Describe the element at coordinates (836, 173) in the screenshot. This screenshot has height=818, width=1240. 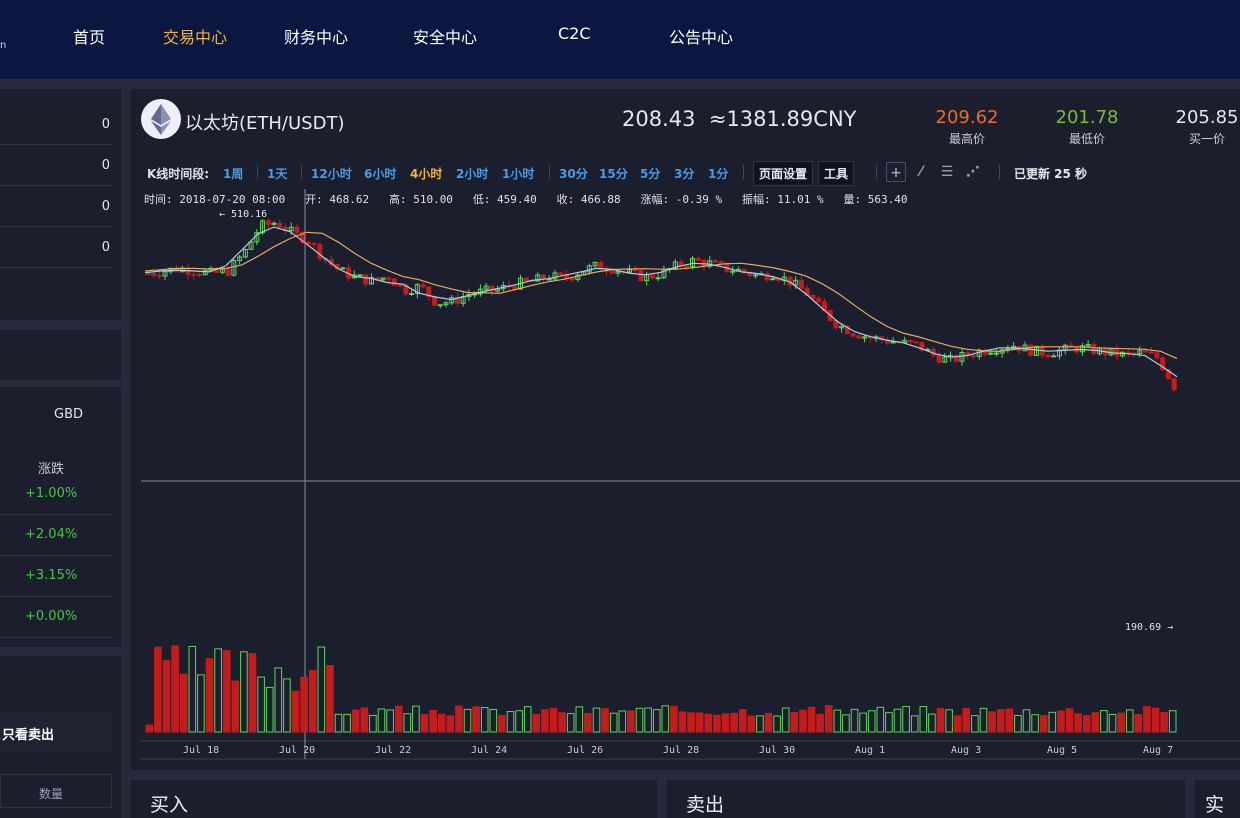
I see `tools-button: 工具` at that location.